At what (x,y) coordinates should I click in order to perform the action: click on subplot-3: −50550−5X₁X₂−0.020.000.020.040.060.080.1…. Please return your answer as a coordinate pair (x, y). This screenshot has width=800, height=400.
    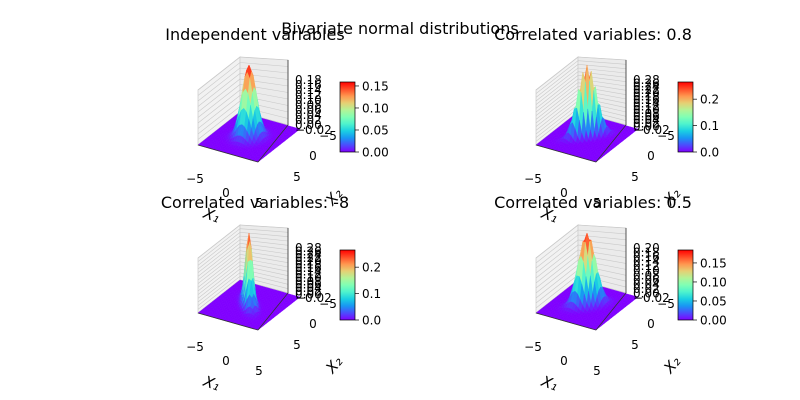
    Looking at the image, I should click on (271, 294).